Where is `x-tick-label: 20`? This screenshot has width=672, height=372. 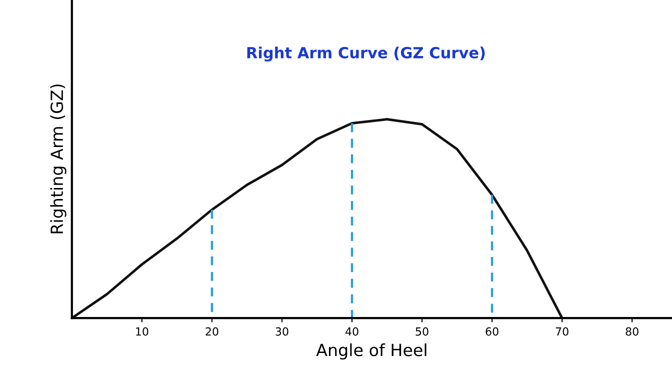
x-tick-label: 20 is located at coordinates (212, 331).